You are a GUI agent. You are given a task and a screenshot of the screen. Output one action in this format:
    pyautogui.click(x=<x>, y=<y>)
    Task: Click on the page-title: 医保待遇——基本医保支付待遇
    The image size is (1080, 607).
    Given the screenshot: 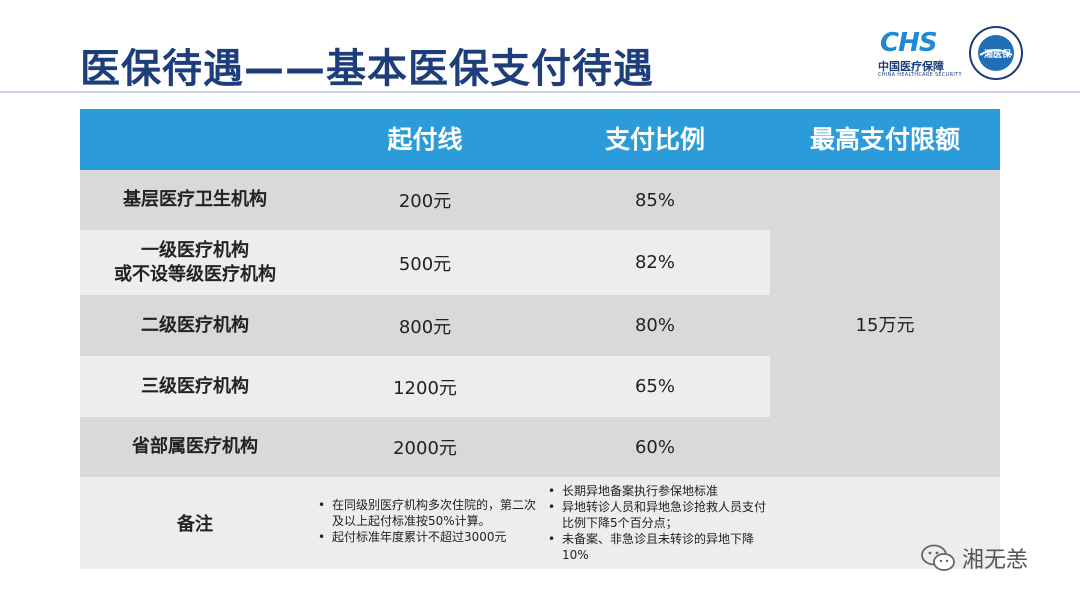 What is the action you would take?
    pyautogui.click(x=367, y=69)
    